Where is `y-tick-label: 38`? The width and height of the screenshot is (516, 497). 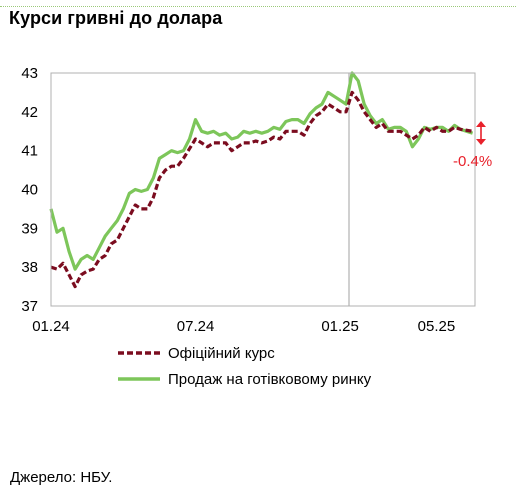
y-tick-label: 38 is located at coordinates (29, 267).